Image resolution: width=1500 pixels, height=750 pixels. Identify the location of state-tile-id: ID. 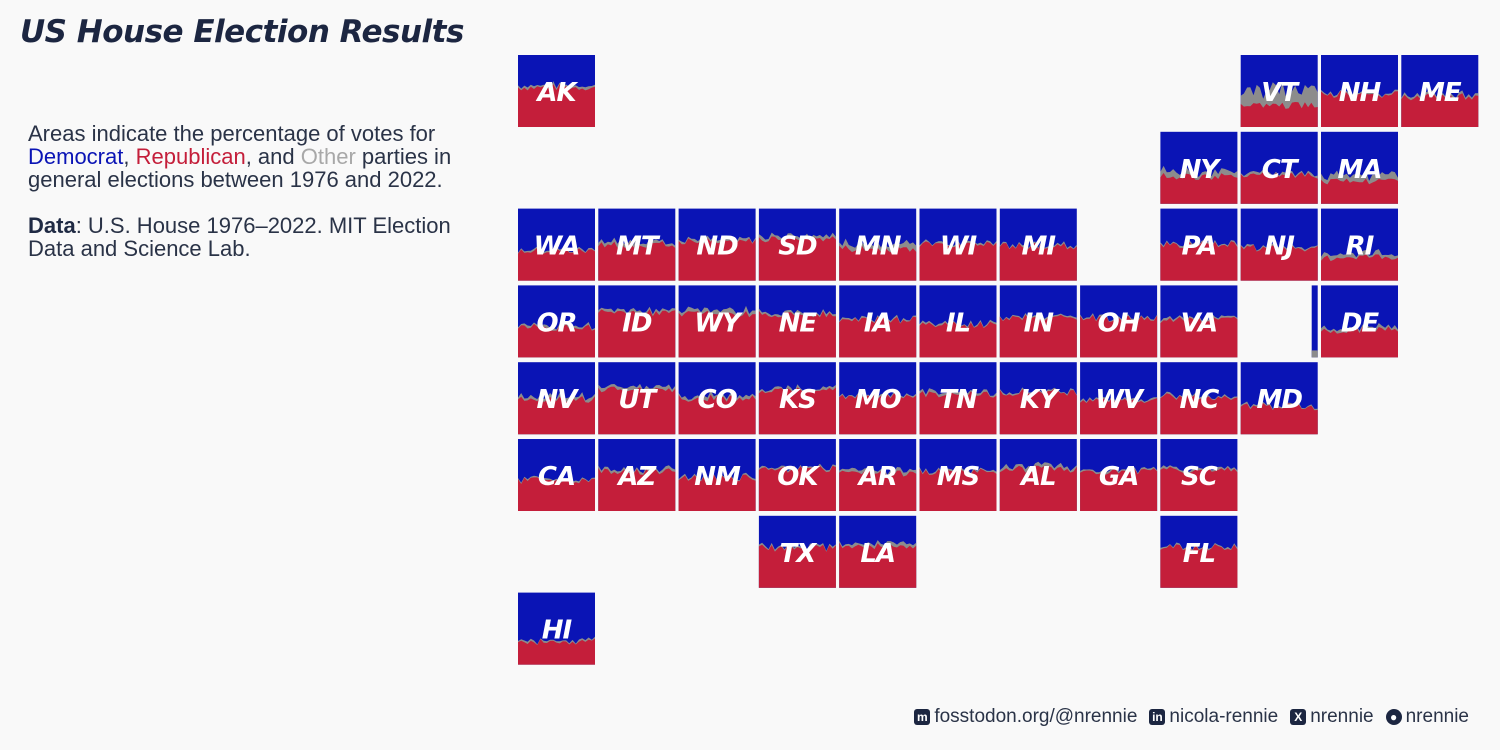
(637, 321).